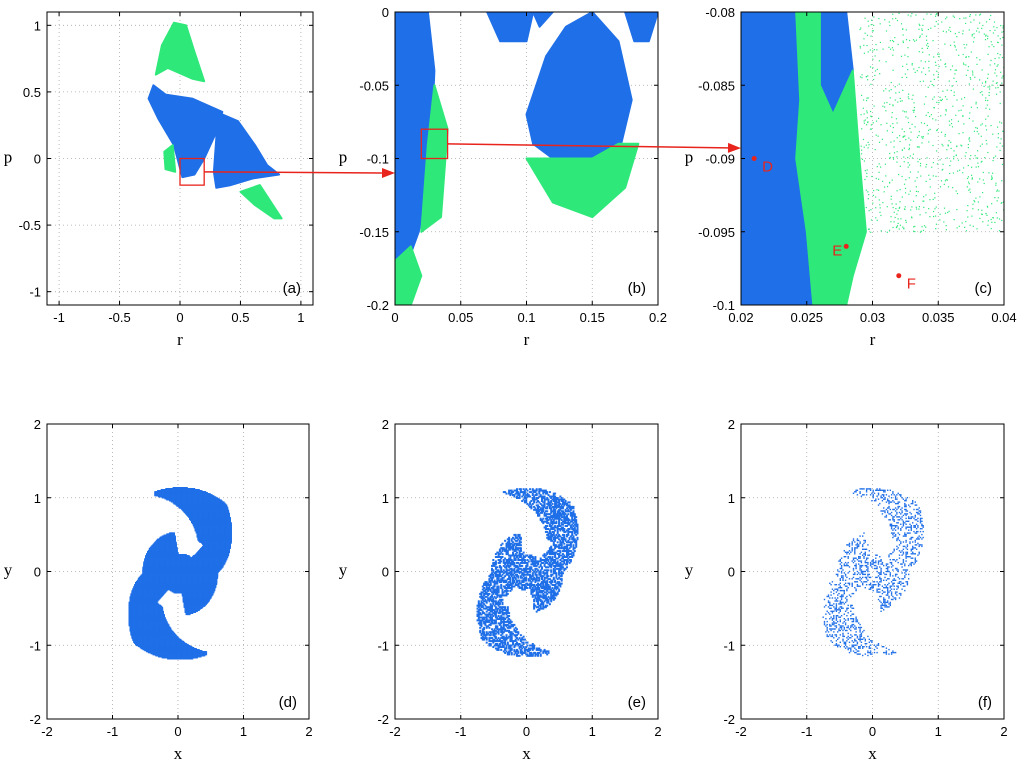 The height and width of the screenshot is (770, 1024). What do you see at coordinates (32, 92) in the screenshot?
I see `y-tick-label: 0.5` at bounding box center [32, 92].